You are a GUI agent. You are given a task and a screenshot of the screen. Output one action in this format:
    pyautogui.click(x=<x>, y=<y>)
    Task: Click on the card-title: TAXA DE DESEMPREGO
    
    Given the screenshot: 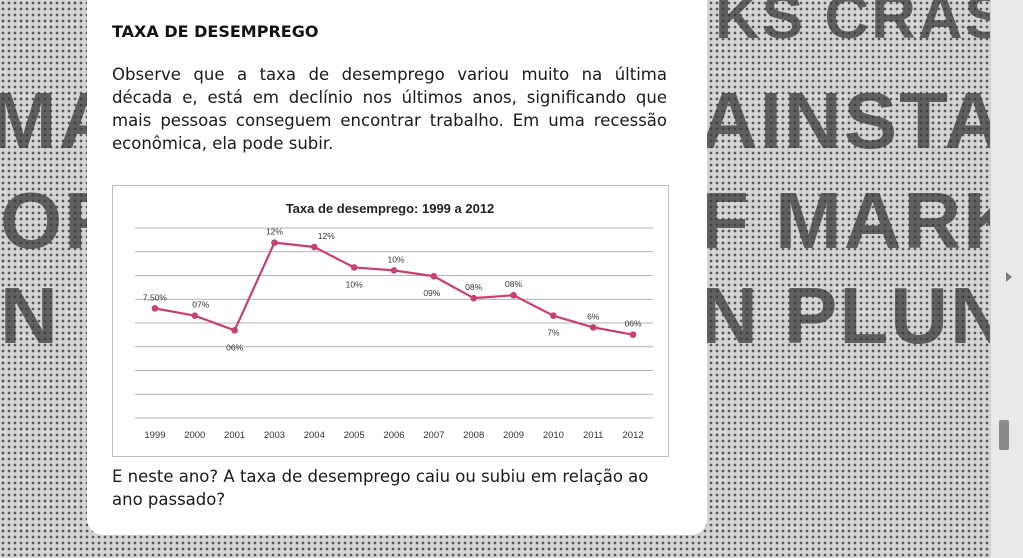 What is the action you would take?
    pyautogui.click(x=215, y=31)
    